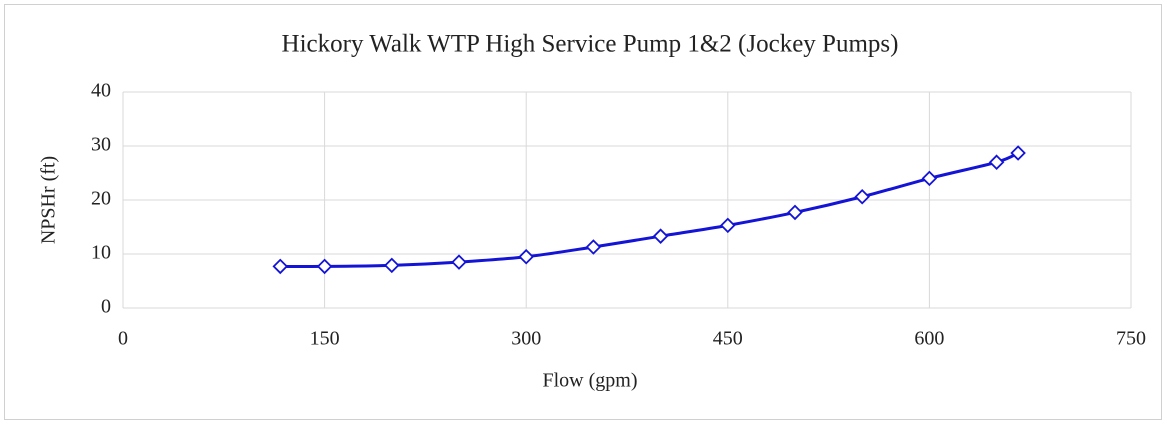 The width and height of the screenshot is (1166, 424). What do you see at coordinates (101, 145) in the screenshot?
I see `y-tick-label: 30` at bounding box center [101, 145].